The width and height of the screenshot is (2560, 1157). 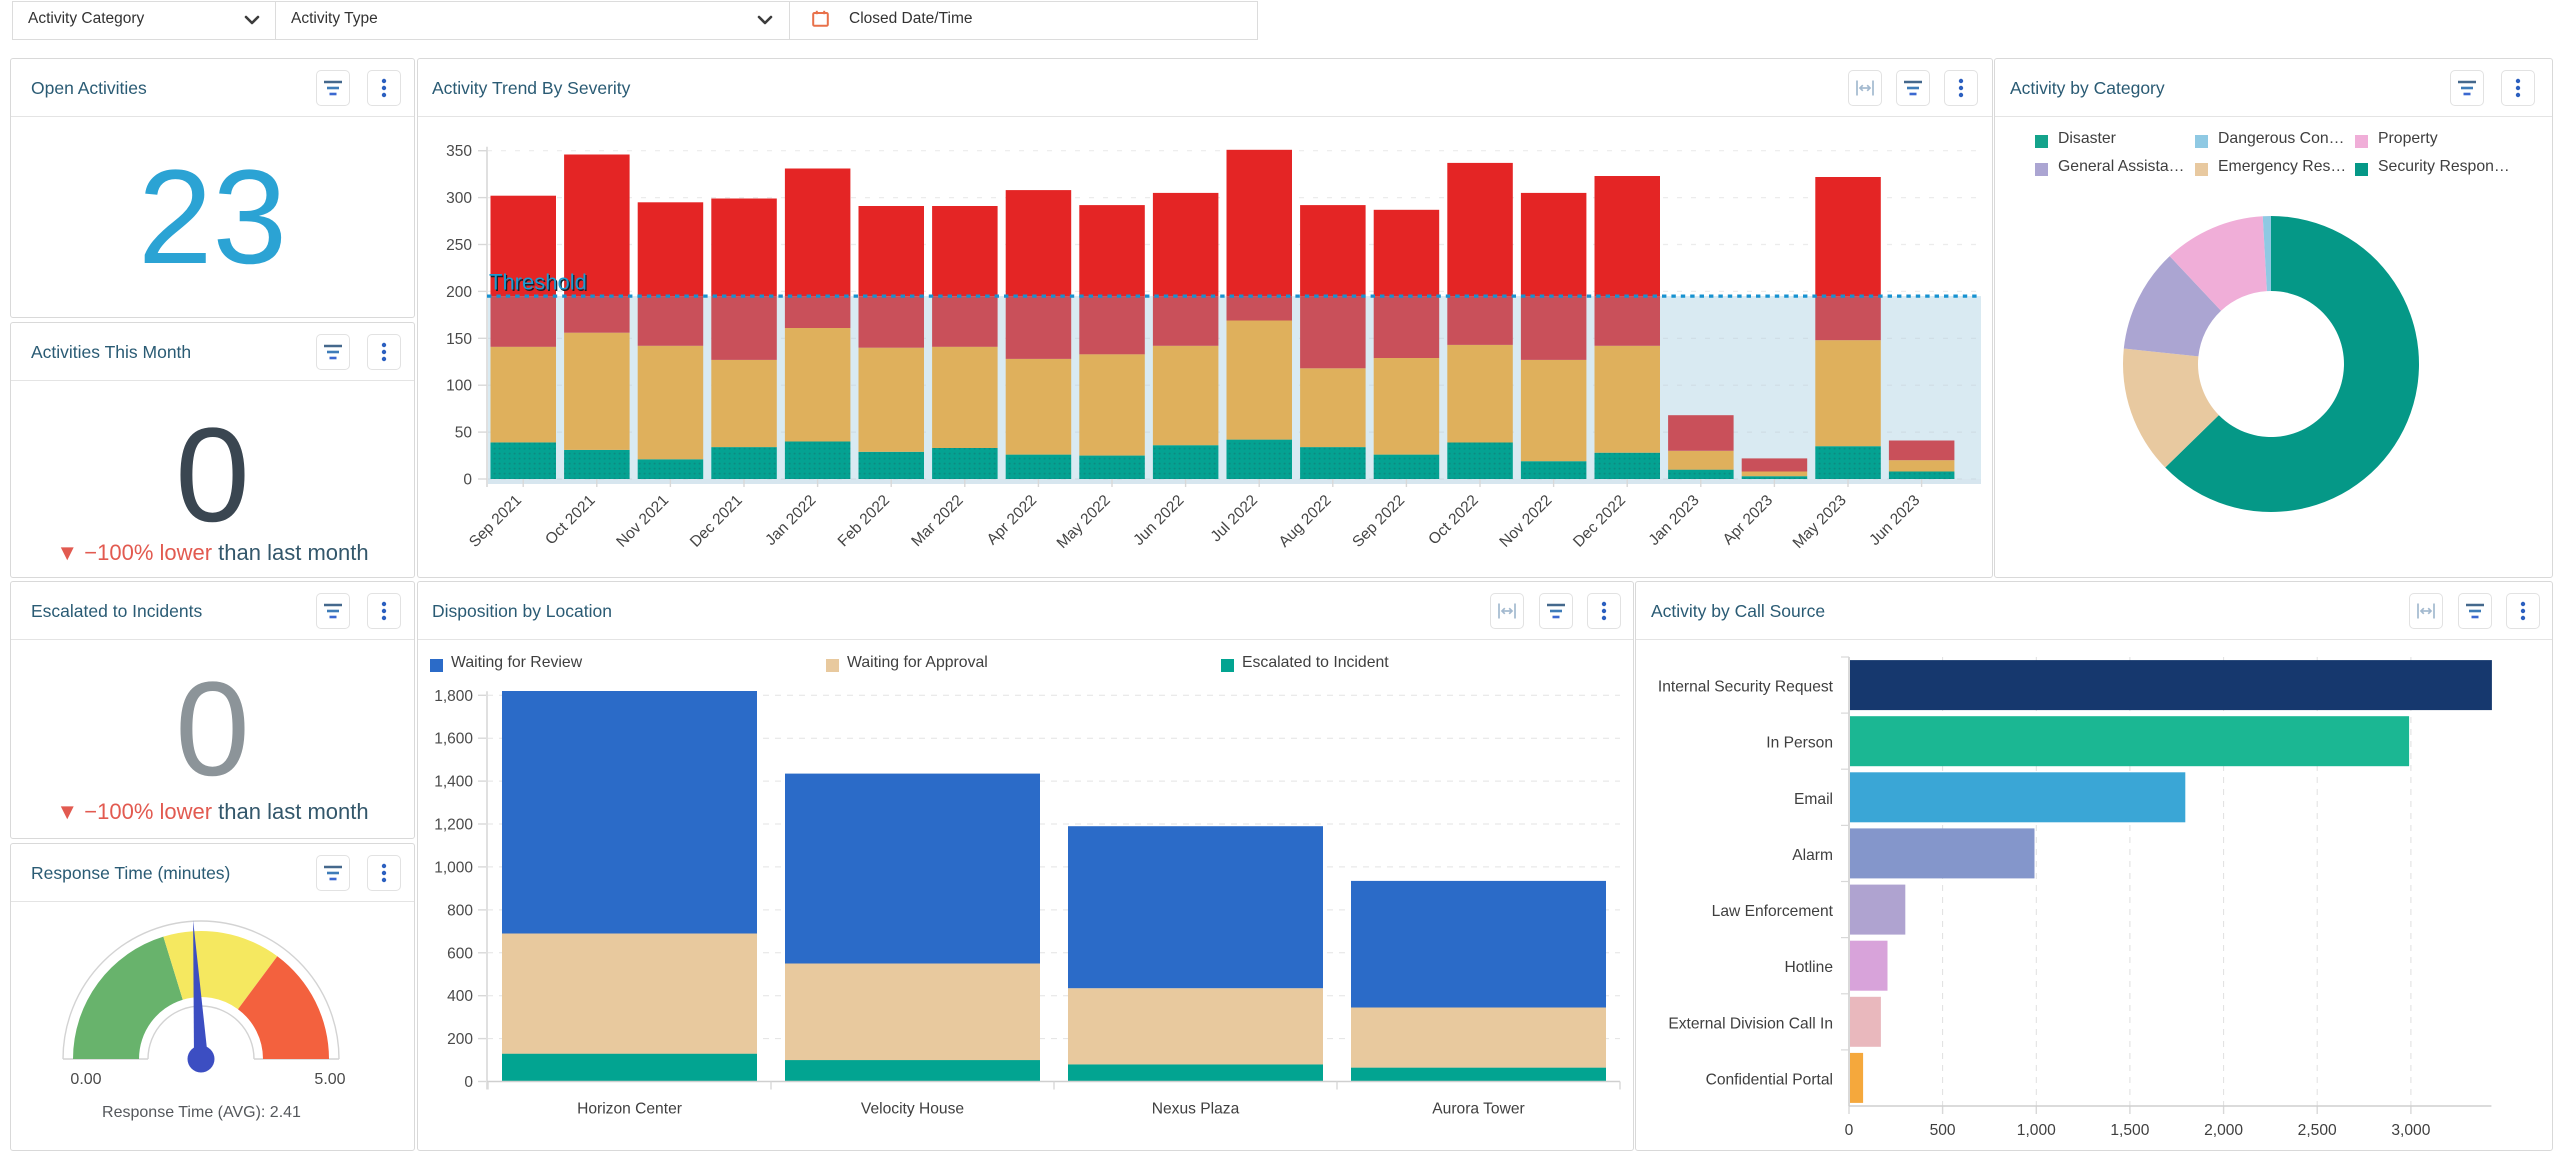 I want to click on svg-text: Nov 2021, so click(x=642, y=521).